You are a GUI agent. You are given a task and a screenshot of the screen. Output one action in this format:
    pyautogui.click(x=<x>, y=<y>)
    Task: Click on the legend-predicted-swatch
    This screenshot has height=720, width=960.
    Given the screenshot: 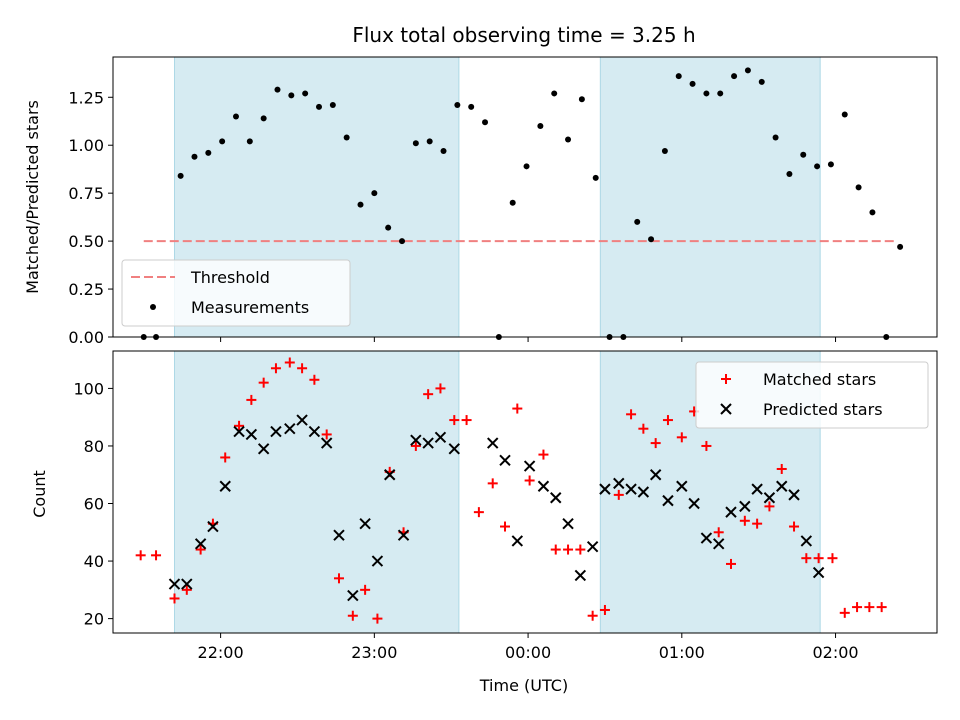 What is the action you would take?
    pyautogui.click(x=726, y=409)
    